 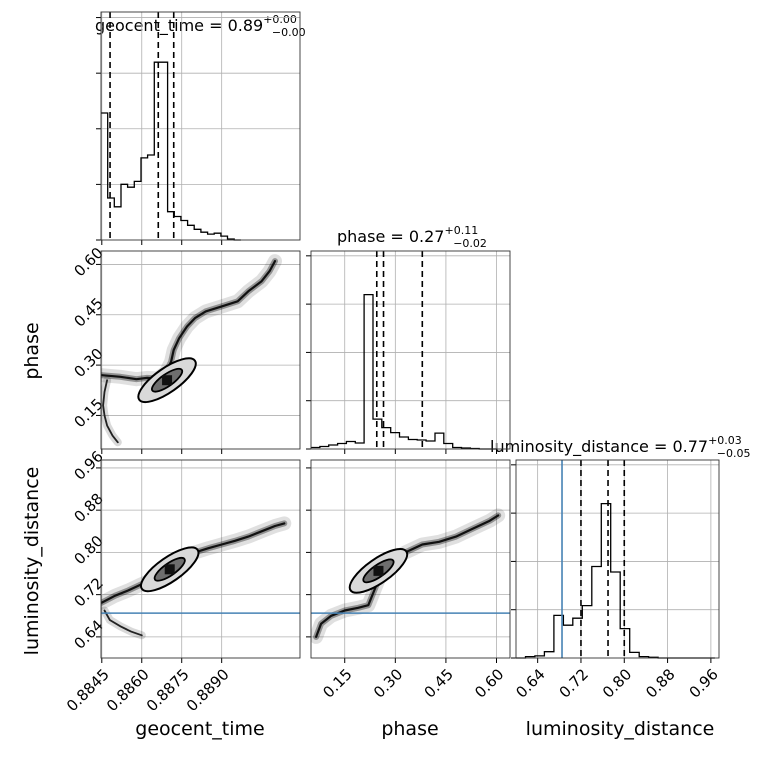 I want to click on scatter-geocent-time-vs-phase-ridge, so click(x=189, y=320).